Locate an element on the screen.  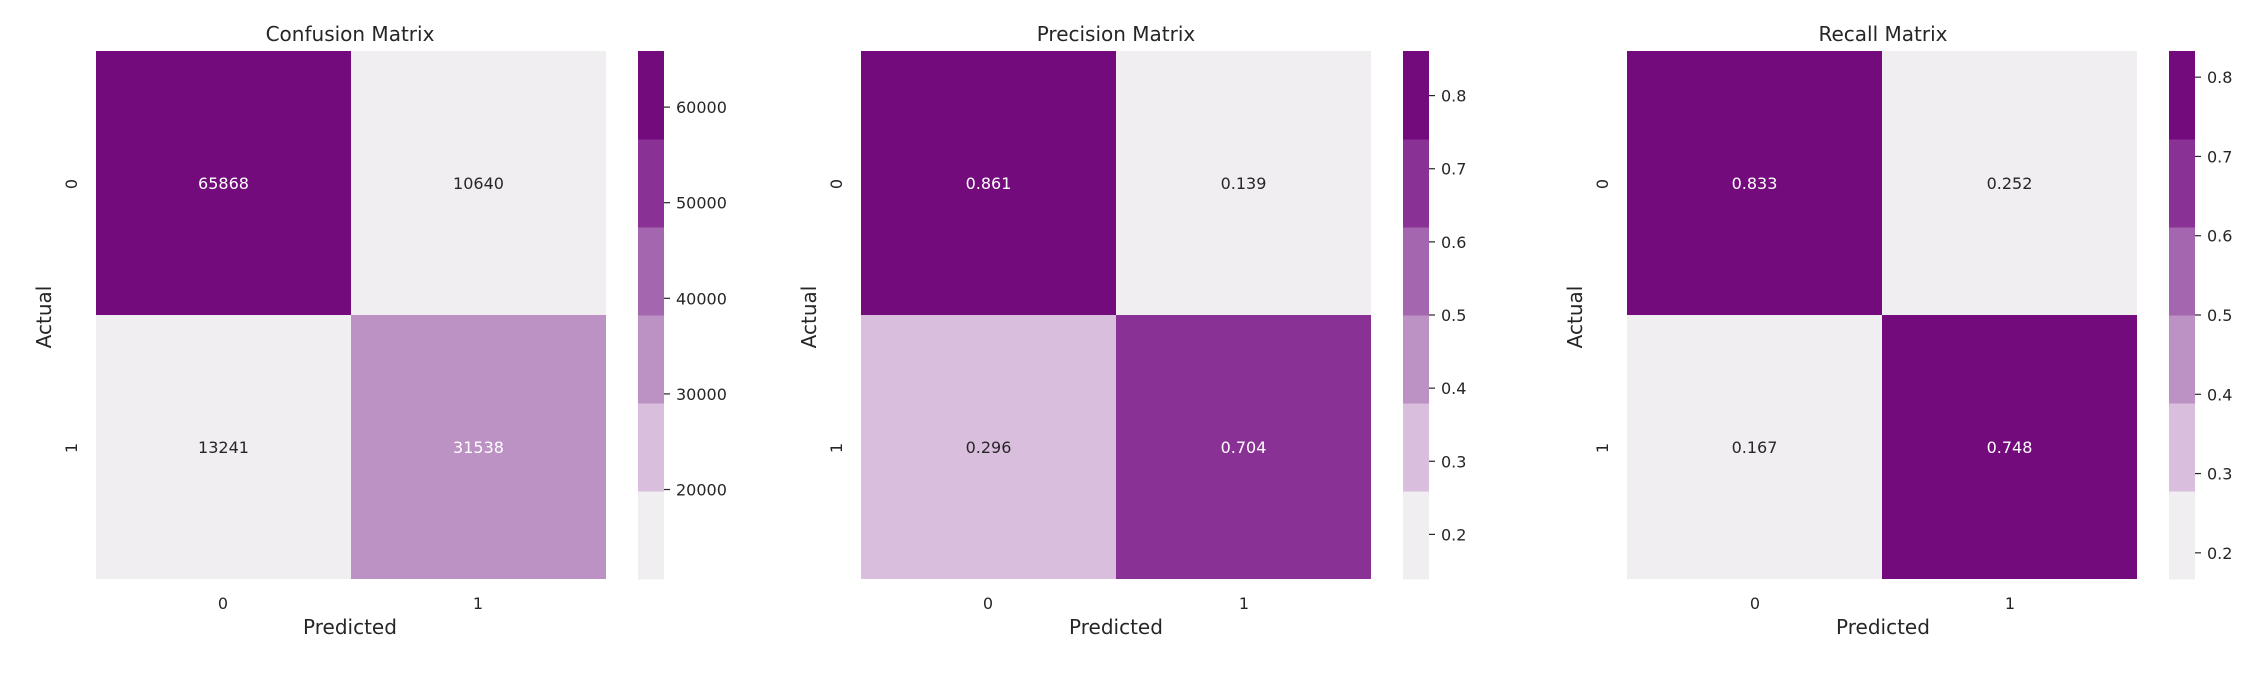
precision-matrix-colorbar-tick-label-4: 0.6 is located at coordinates (1453, 242).